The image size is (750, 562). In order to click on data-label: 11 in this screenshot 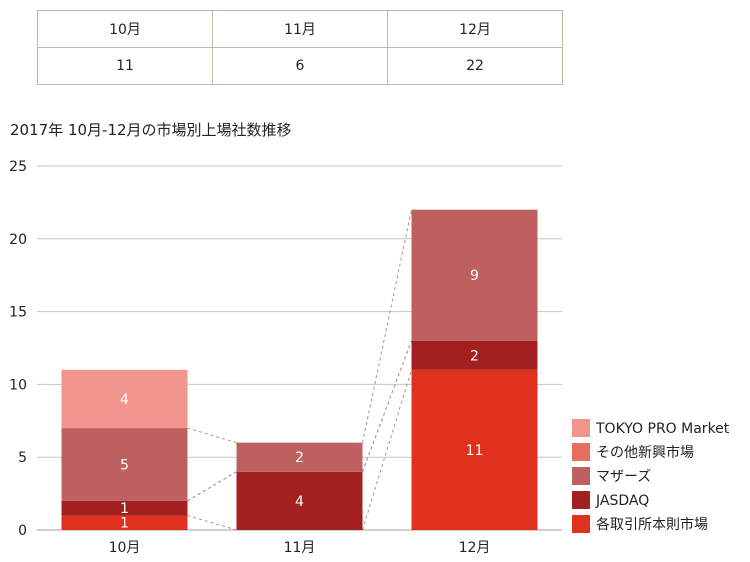, I will do `click(475, 451)`.